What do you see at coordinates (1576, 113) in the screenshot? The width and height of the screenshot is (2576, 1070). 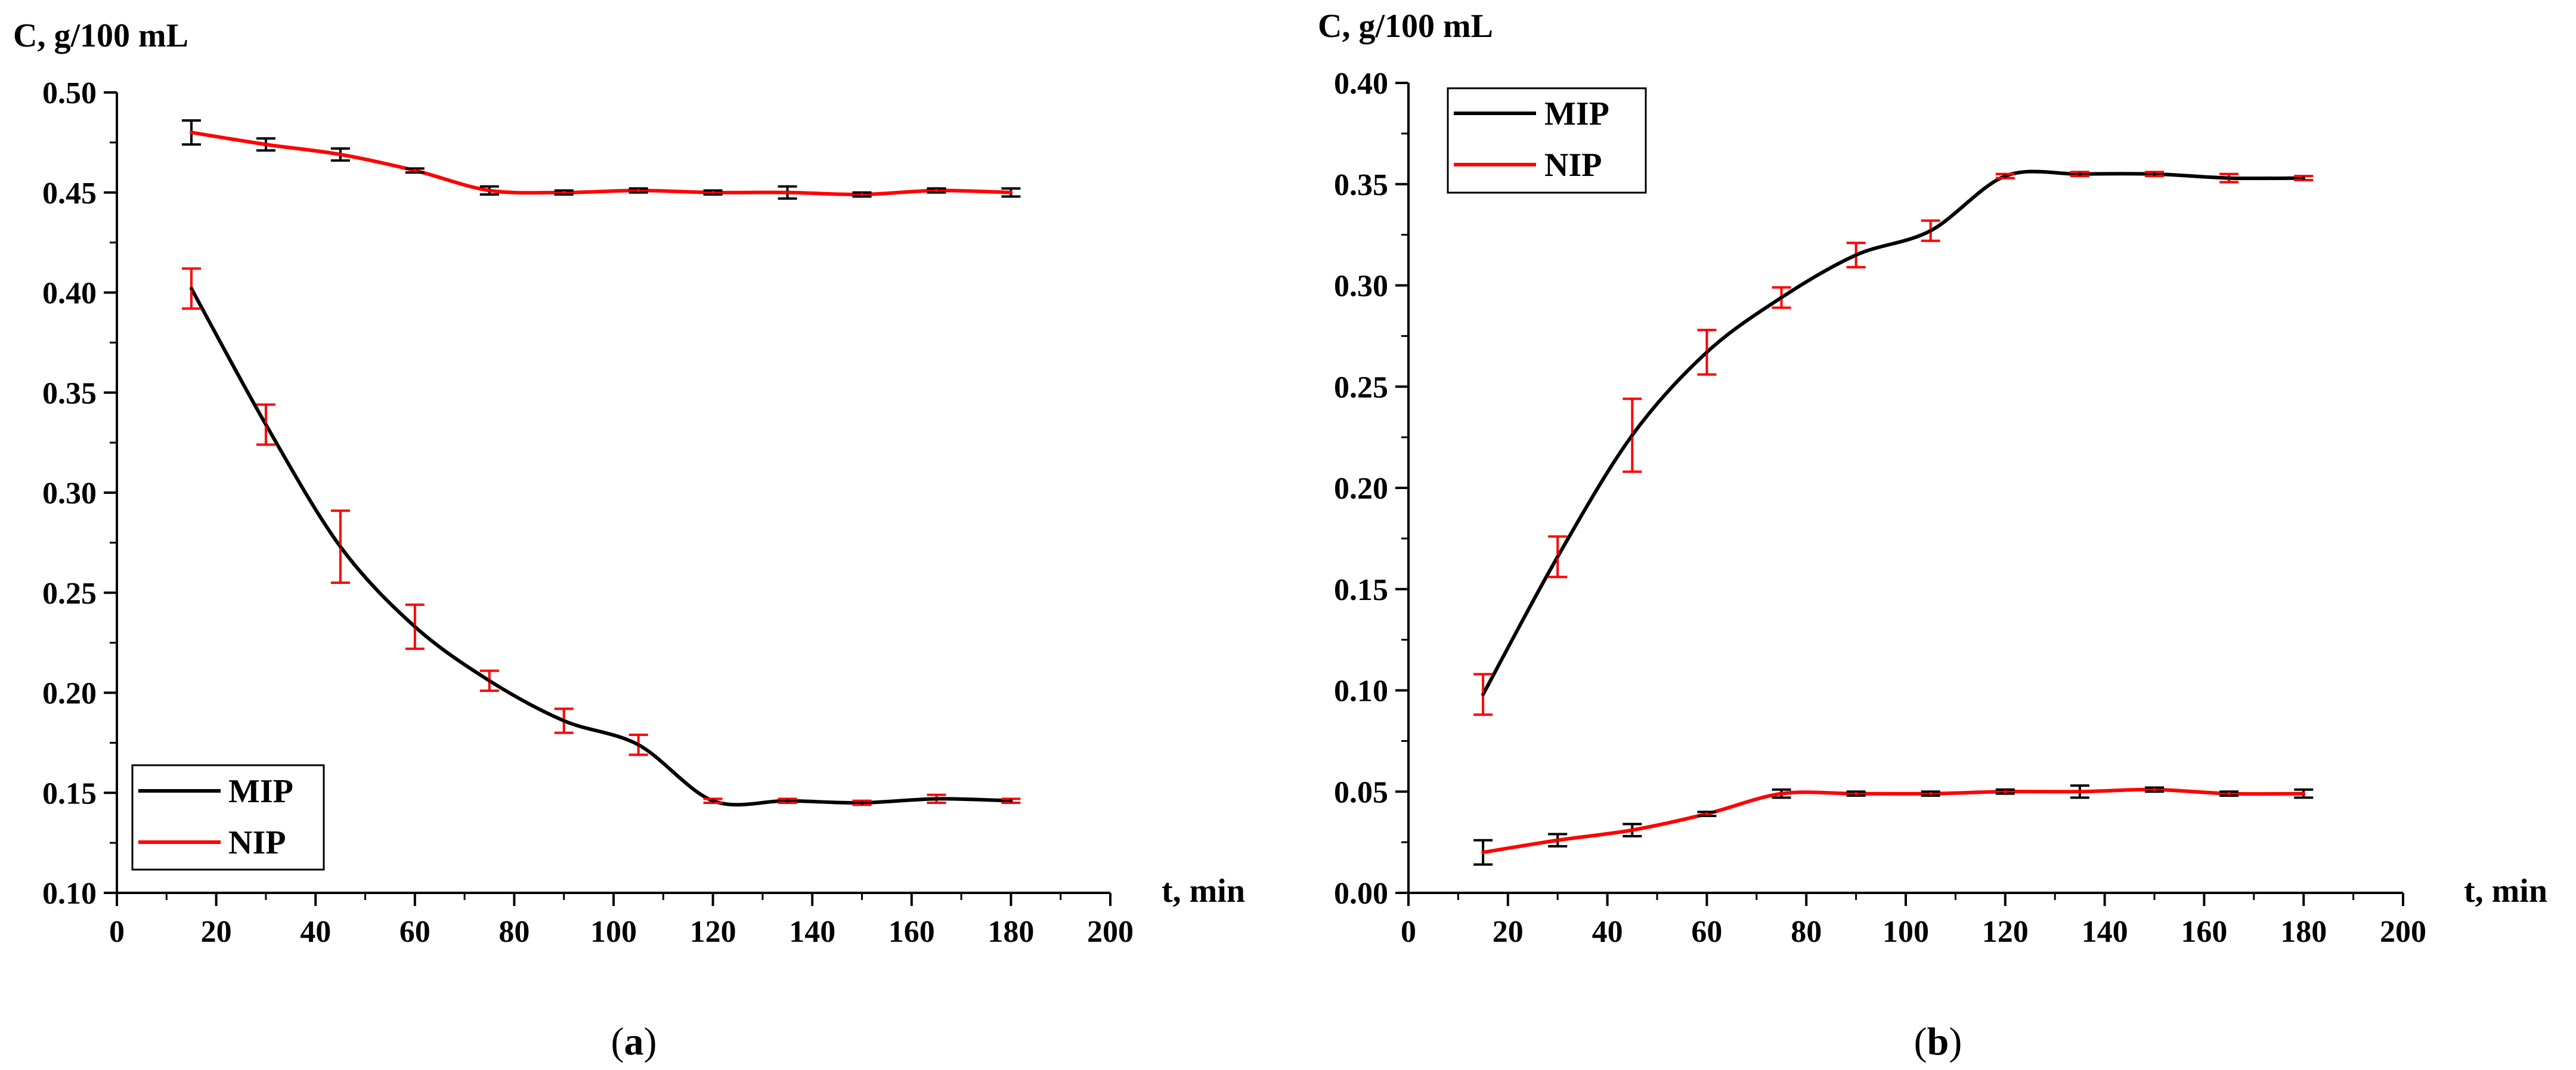 I see `legend-mip-label: MIP` at bounding box center [1576, 113].